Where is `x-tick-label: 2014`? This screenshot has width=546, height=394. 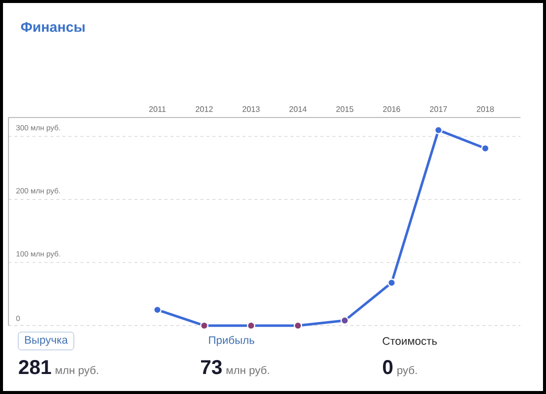
x-tick-label: 2014 is located at coordinates (298, 109).